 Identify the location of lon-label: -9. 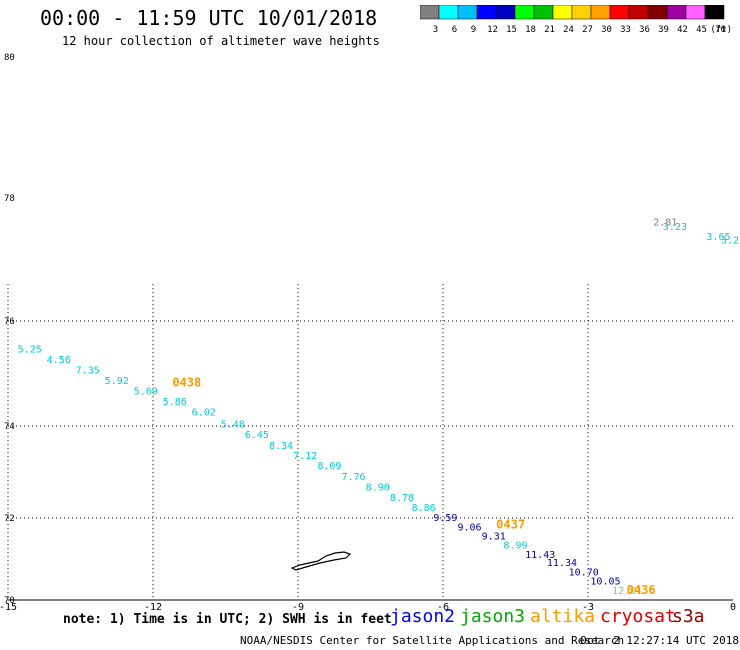
(298, 607).